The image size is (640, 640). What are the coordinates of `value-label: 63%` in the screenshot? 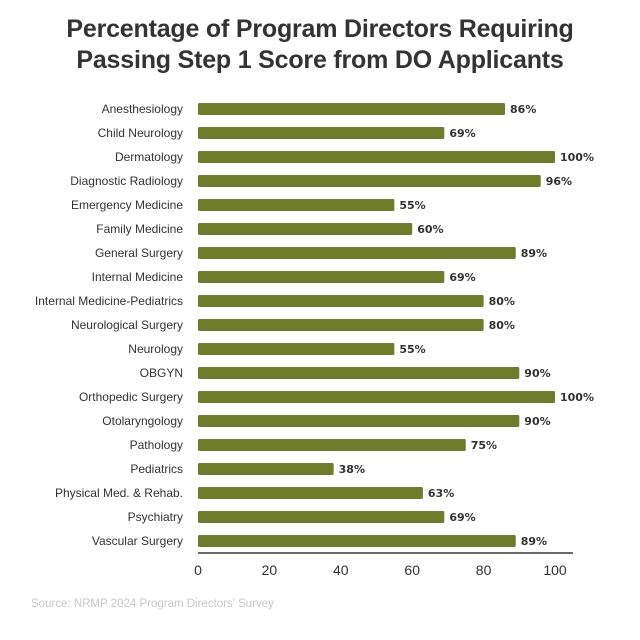 It's located at (441, 493).